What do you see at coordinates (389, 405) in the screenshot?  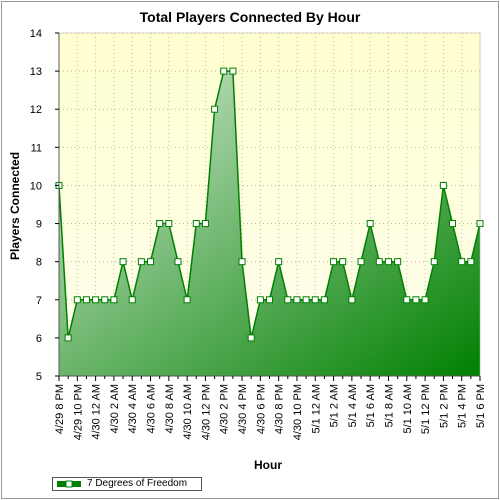 I see `x-tick-label: 5/1 8 AM` at bounding box center [389, 405].